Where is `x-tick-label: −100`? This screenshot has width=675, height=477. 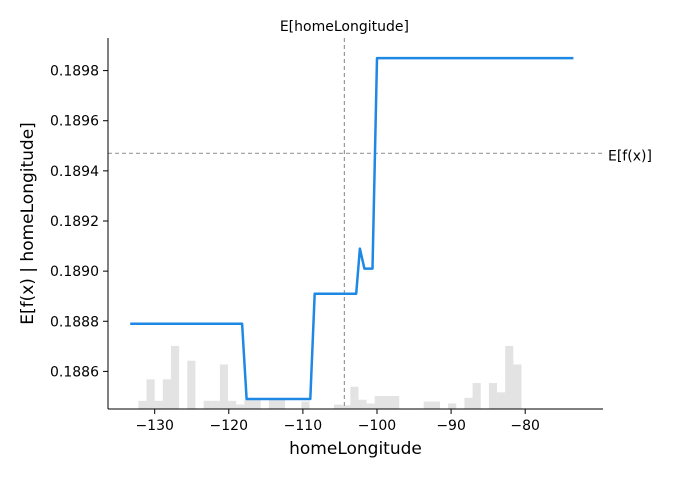
x-tick-label: −100 is located at coordinates (377, 426).